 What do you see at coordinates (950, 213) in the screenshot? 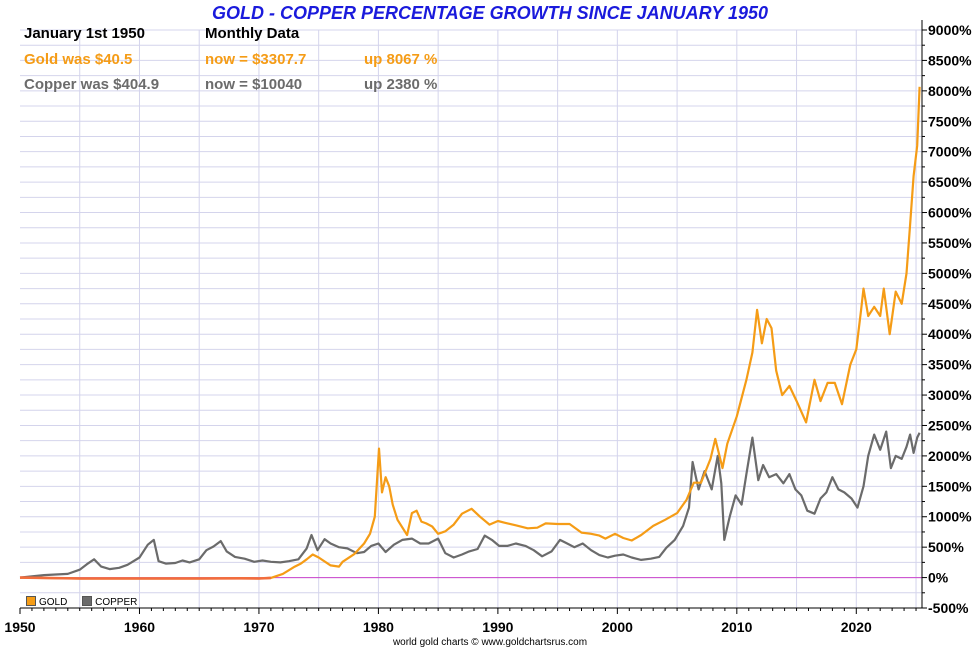
I see `y-tick-label: 6000%` at bounding box center [950, 213].